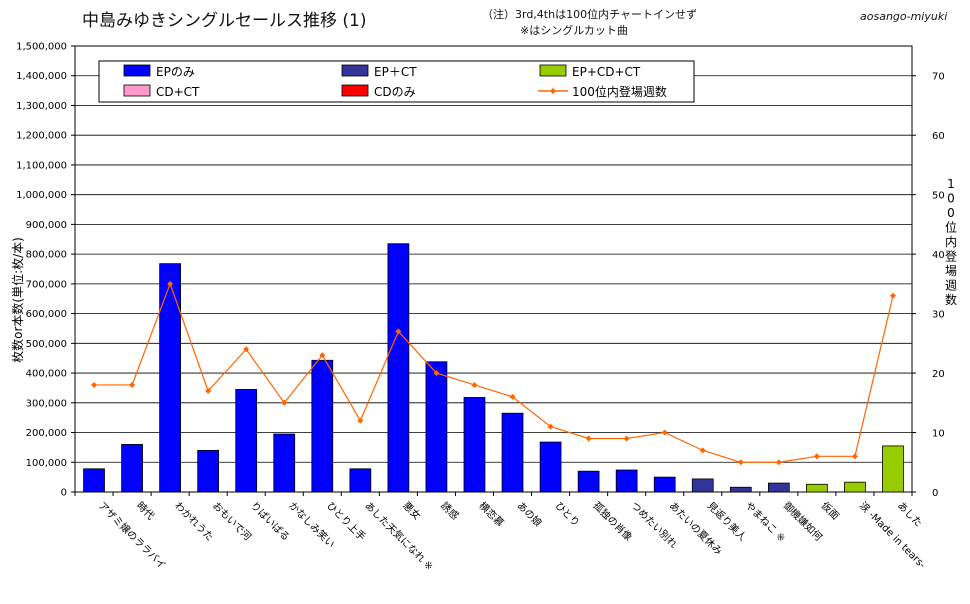  I want to click on category-label: 仮面, so click(830, 510).